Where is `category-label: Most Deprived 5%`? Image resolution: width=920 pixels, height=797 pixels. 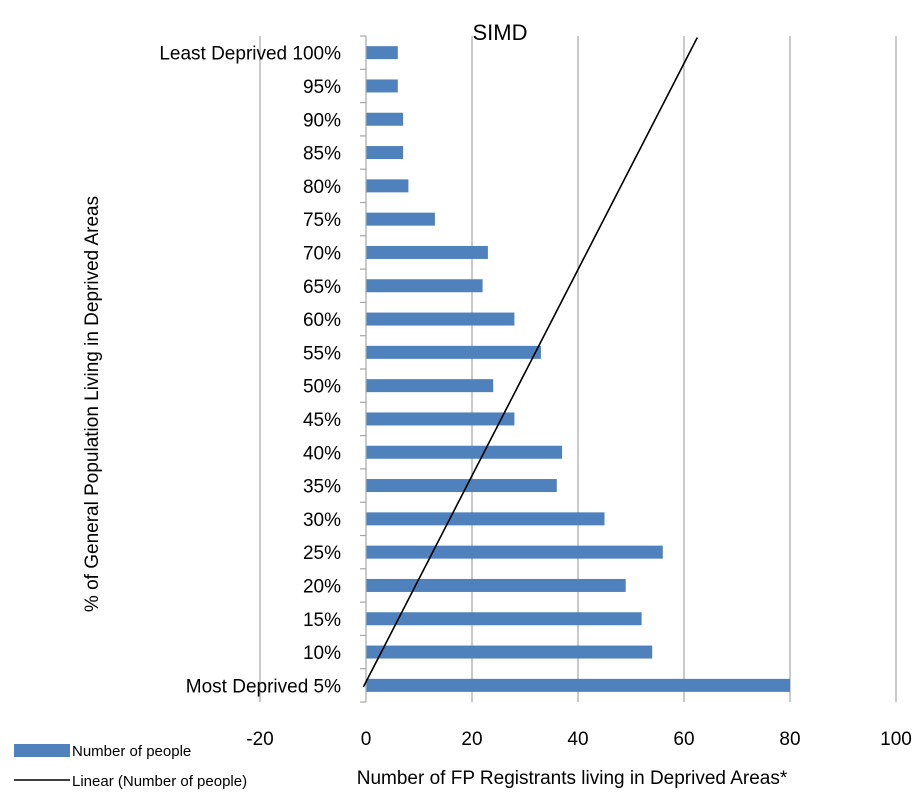 category-label: Most Deprived 5% is located at coordinates (263, 686).